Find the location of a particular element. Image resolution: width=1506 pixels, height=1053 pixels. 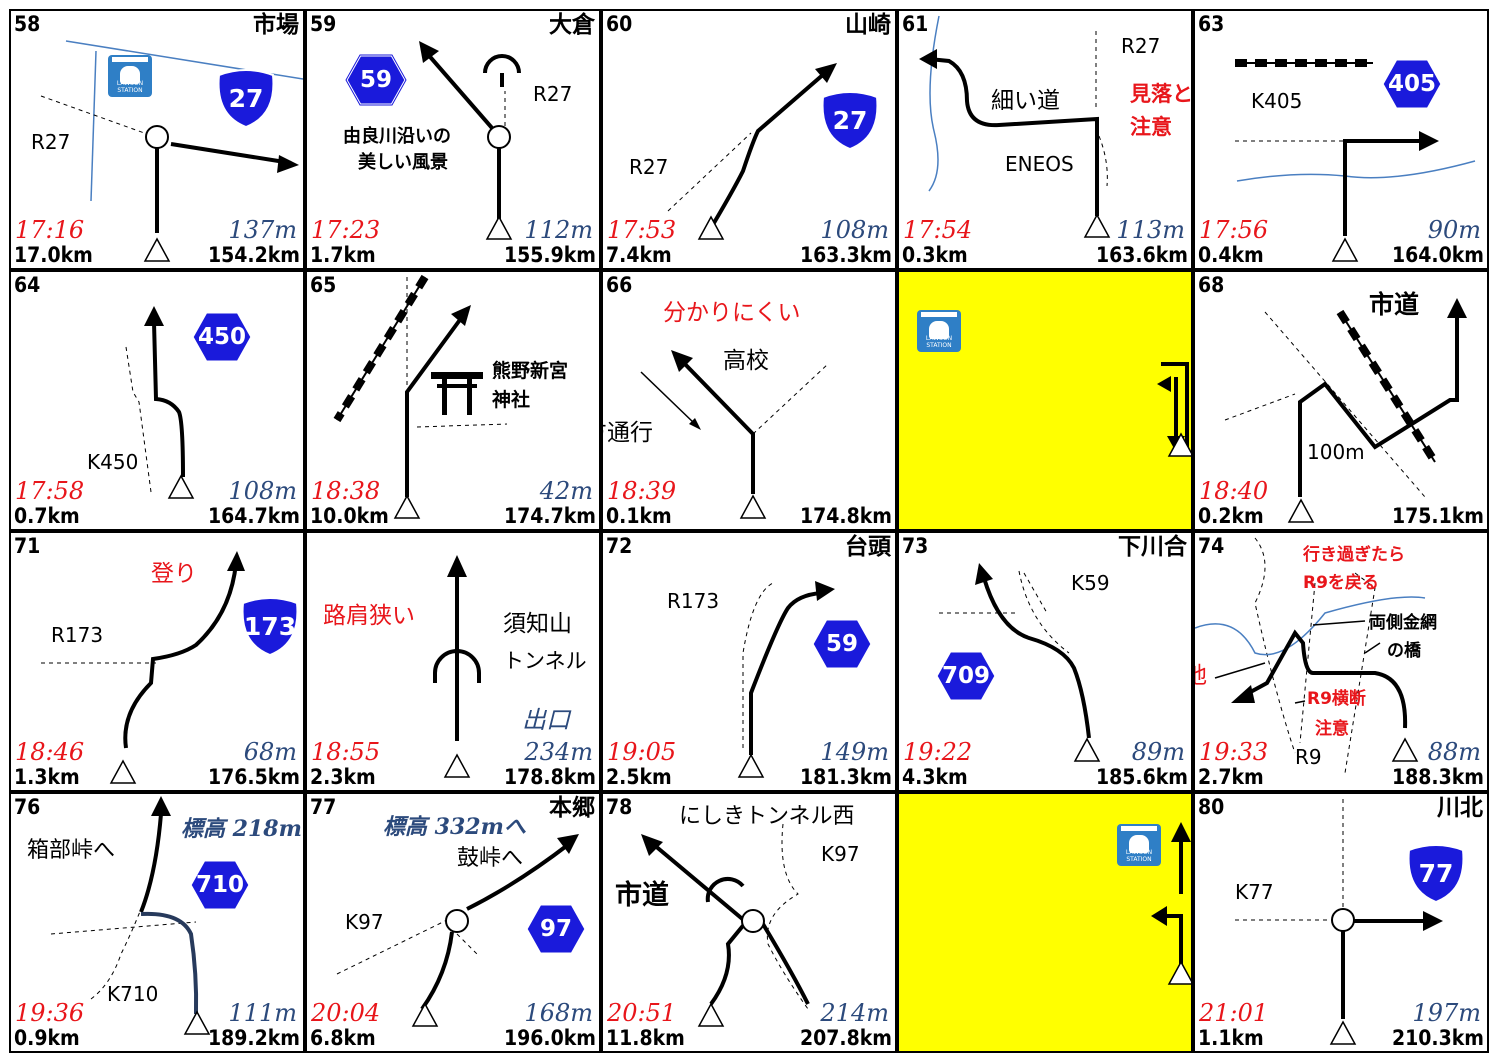

tunnel-icon is located at coordinates (457, 666).